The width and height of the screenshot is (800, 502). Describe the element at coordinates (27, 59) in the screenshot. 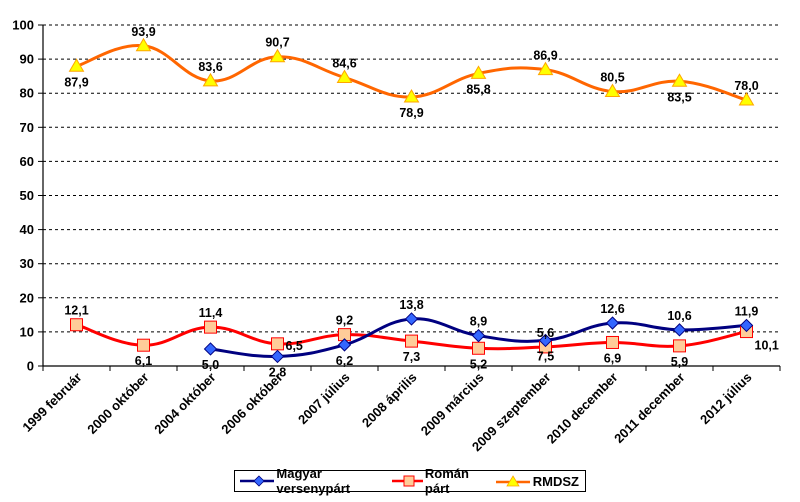

I see `y-tick-label: 90` at that location.